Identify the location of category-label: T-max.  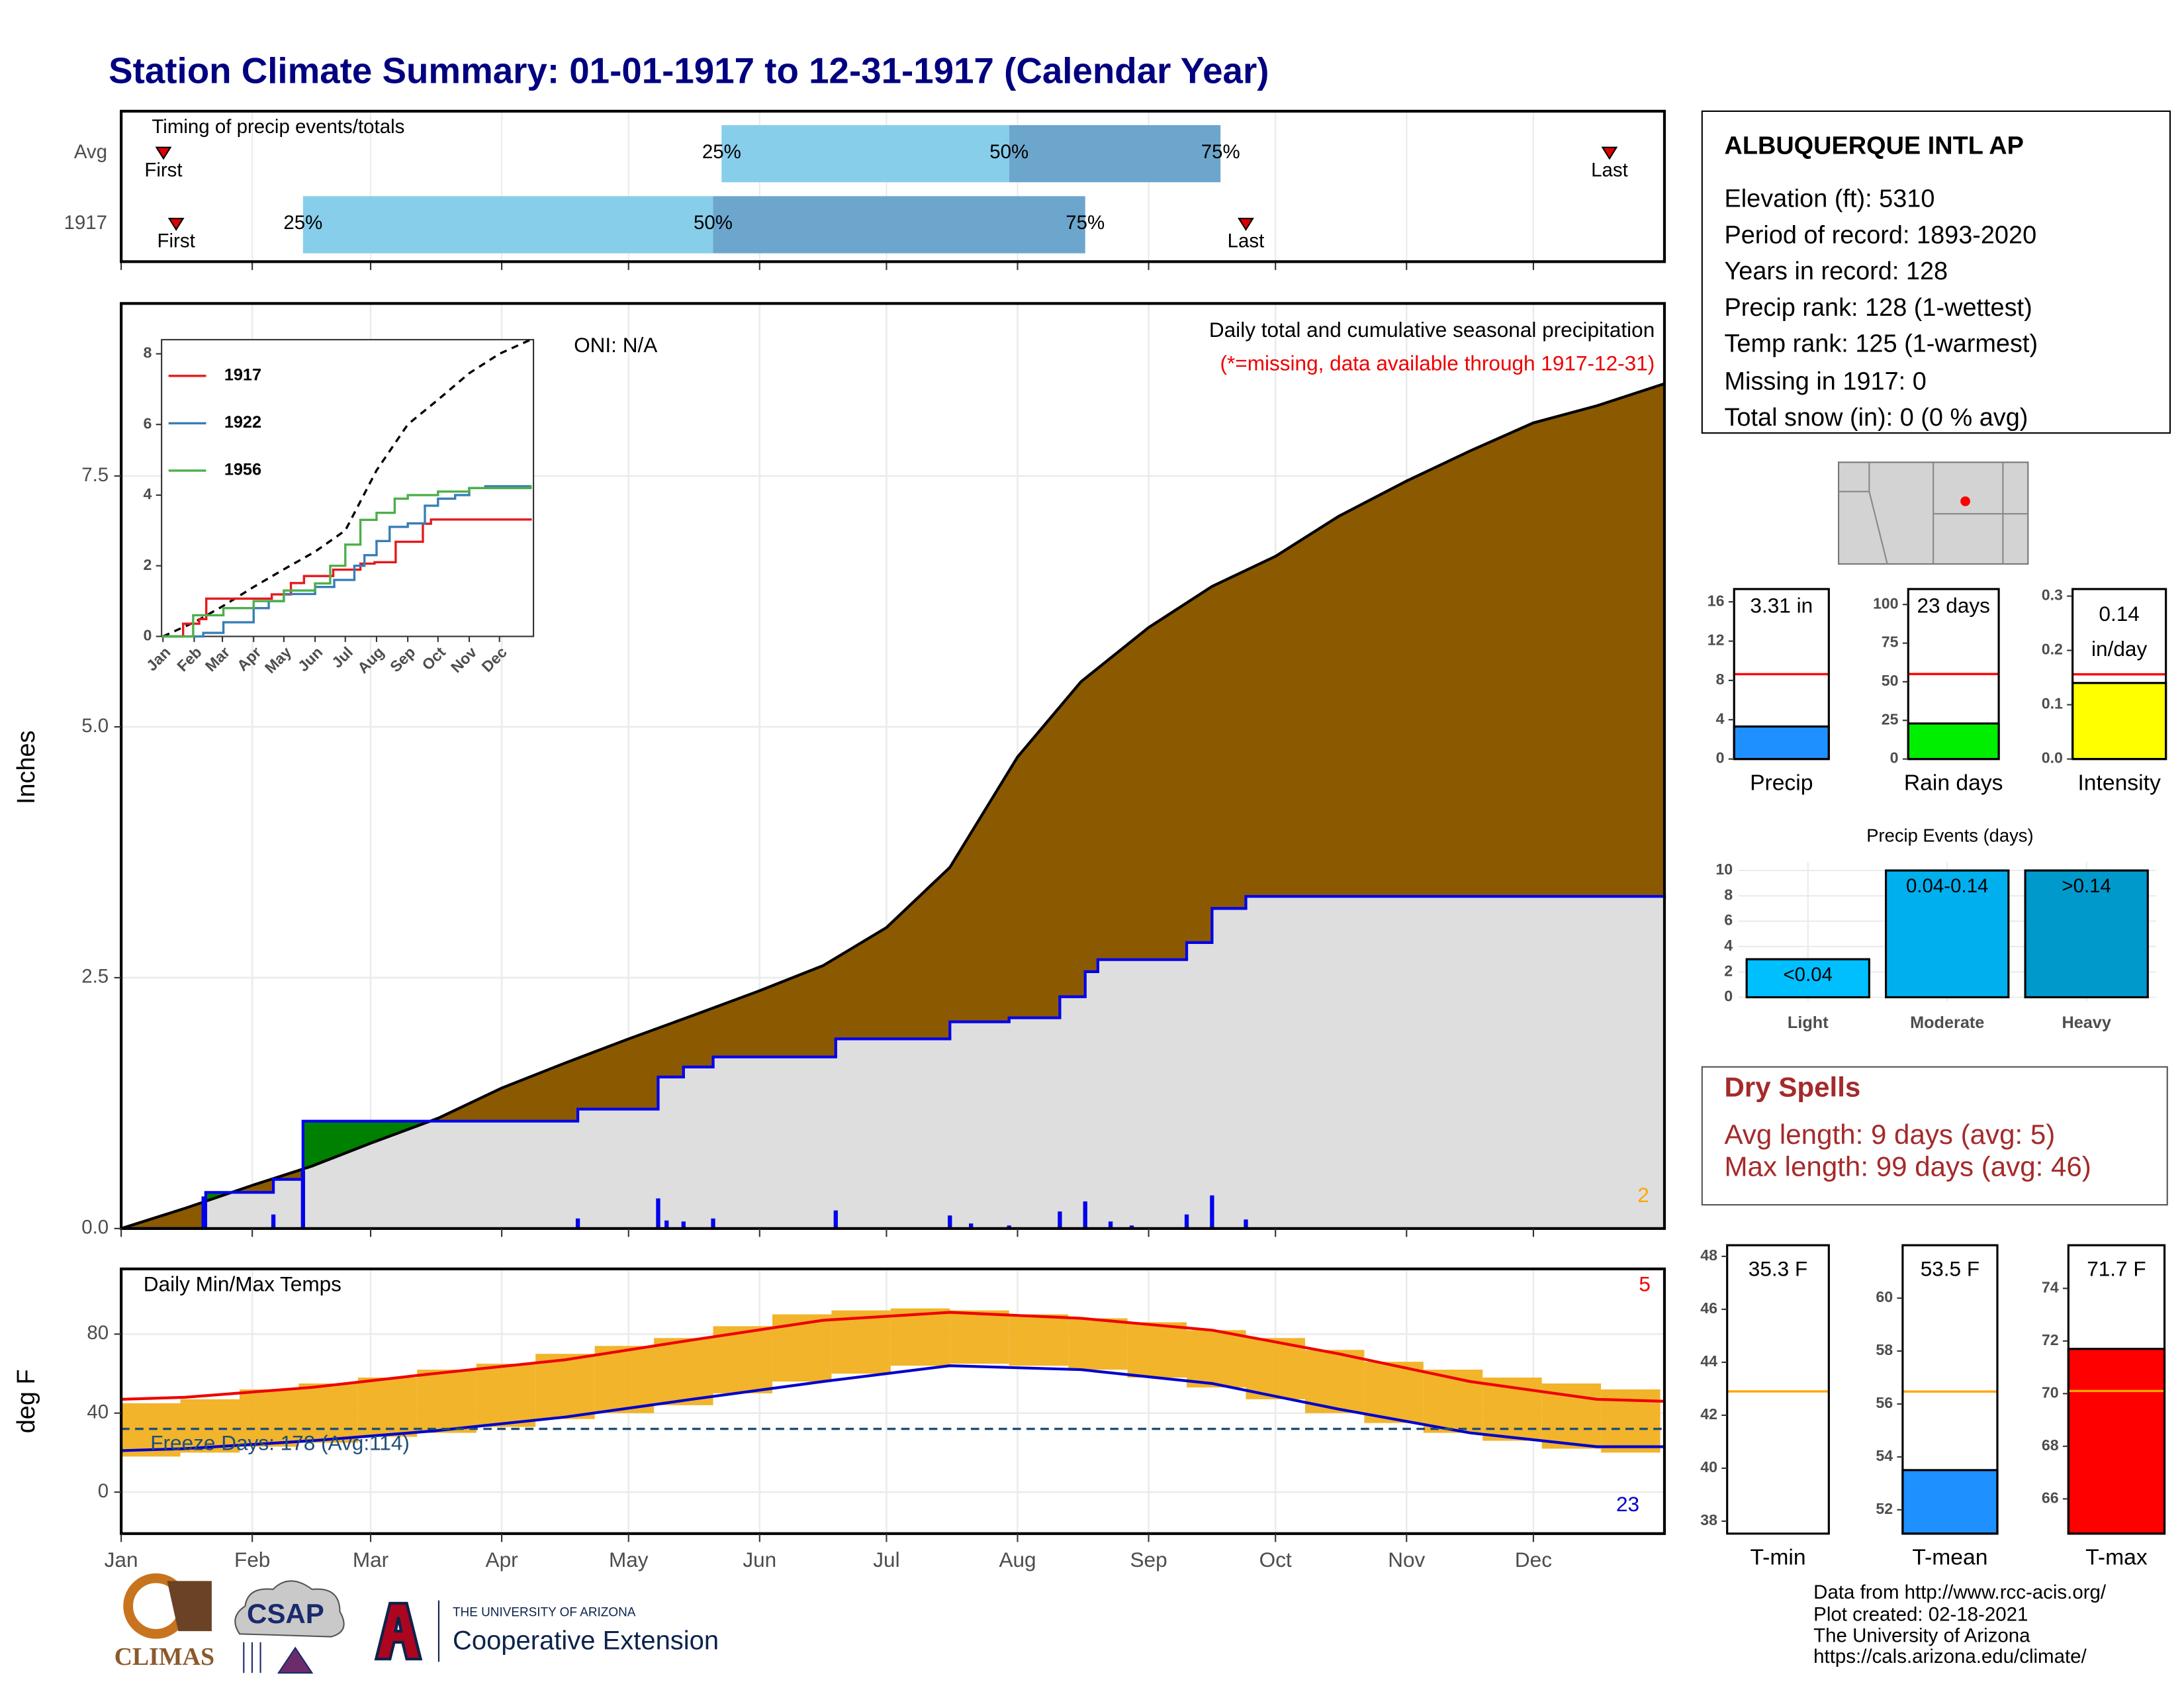
(2116, 1558).